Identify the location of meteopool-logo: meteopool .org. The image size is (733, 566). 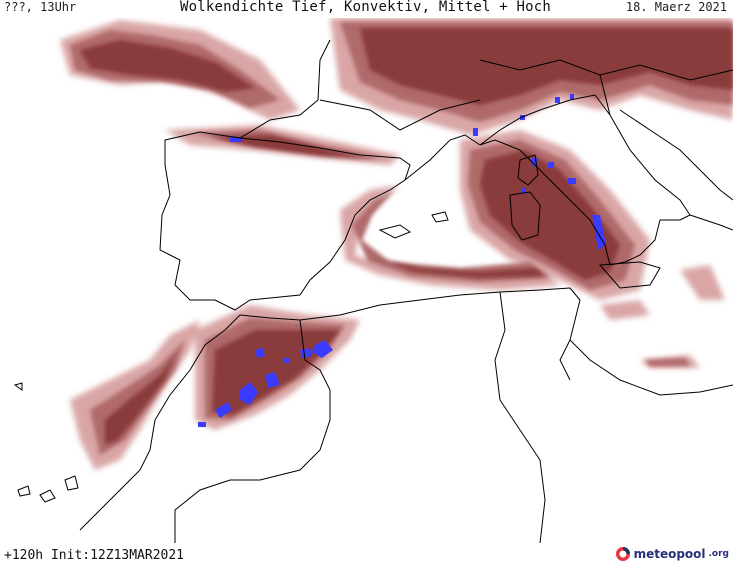
(672, 554).